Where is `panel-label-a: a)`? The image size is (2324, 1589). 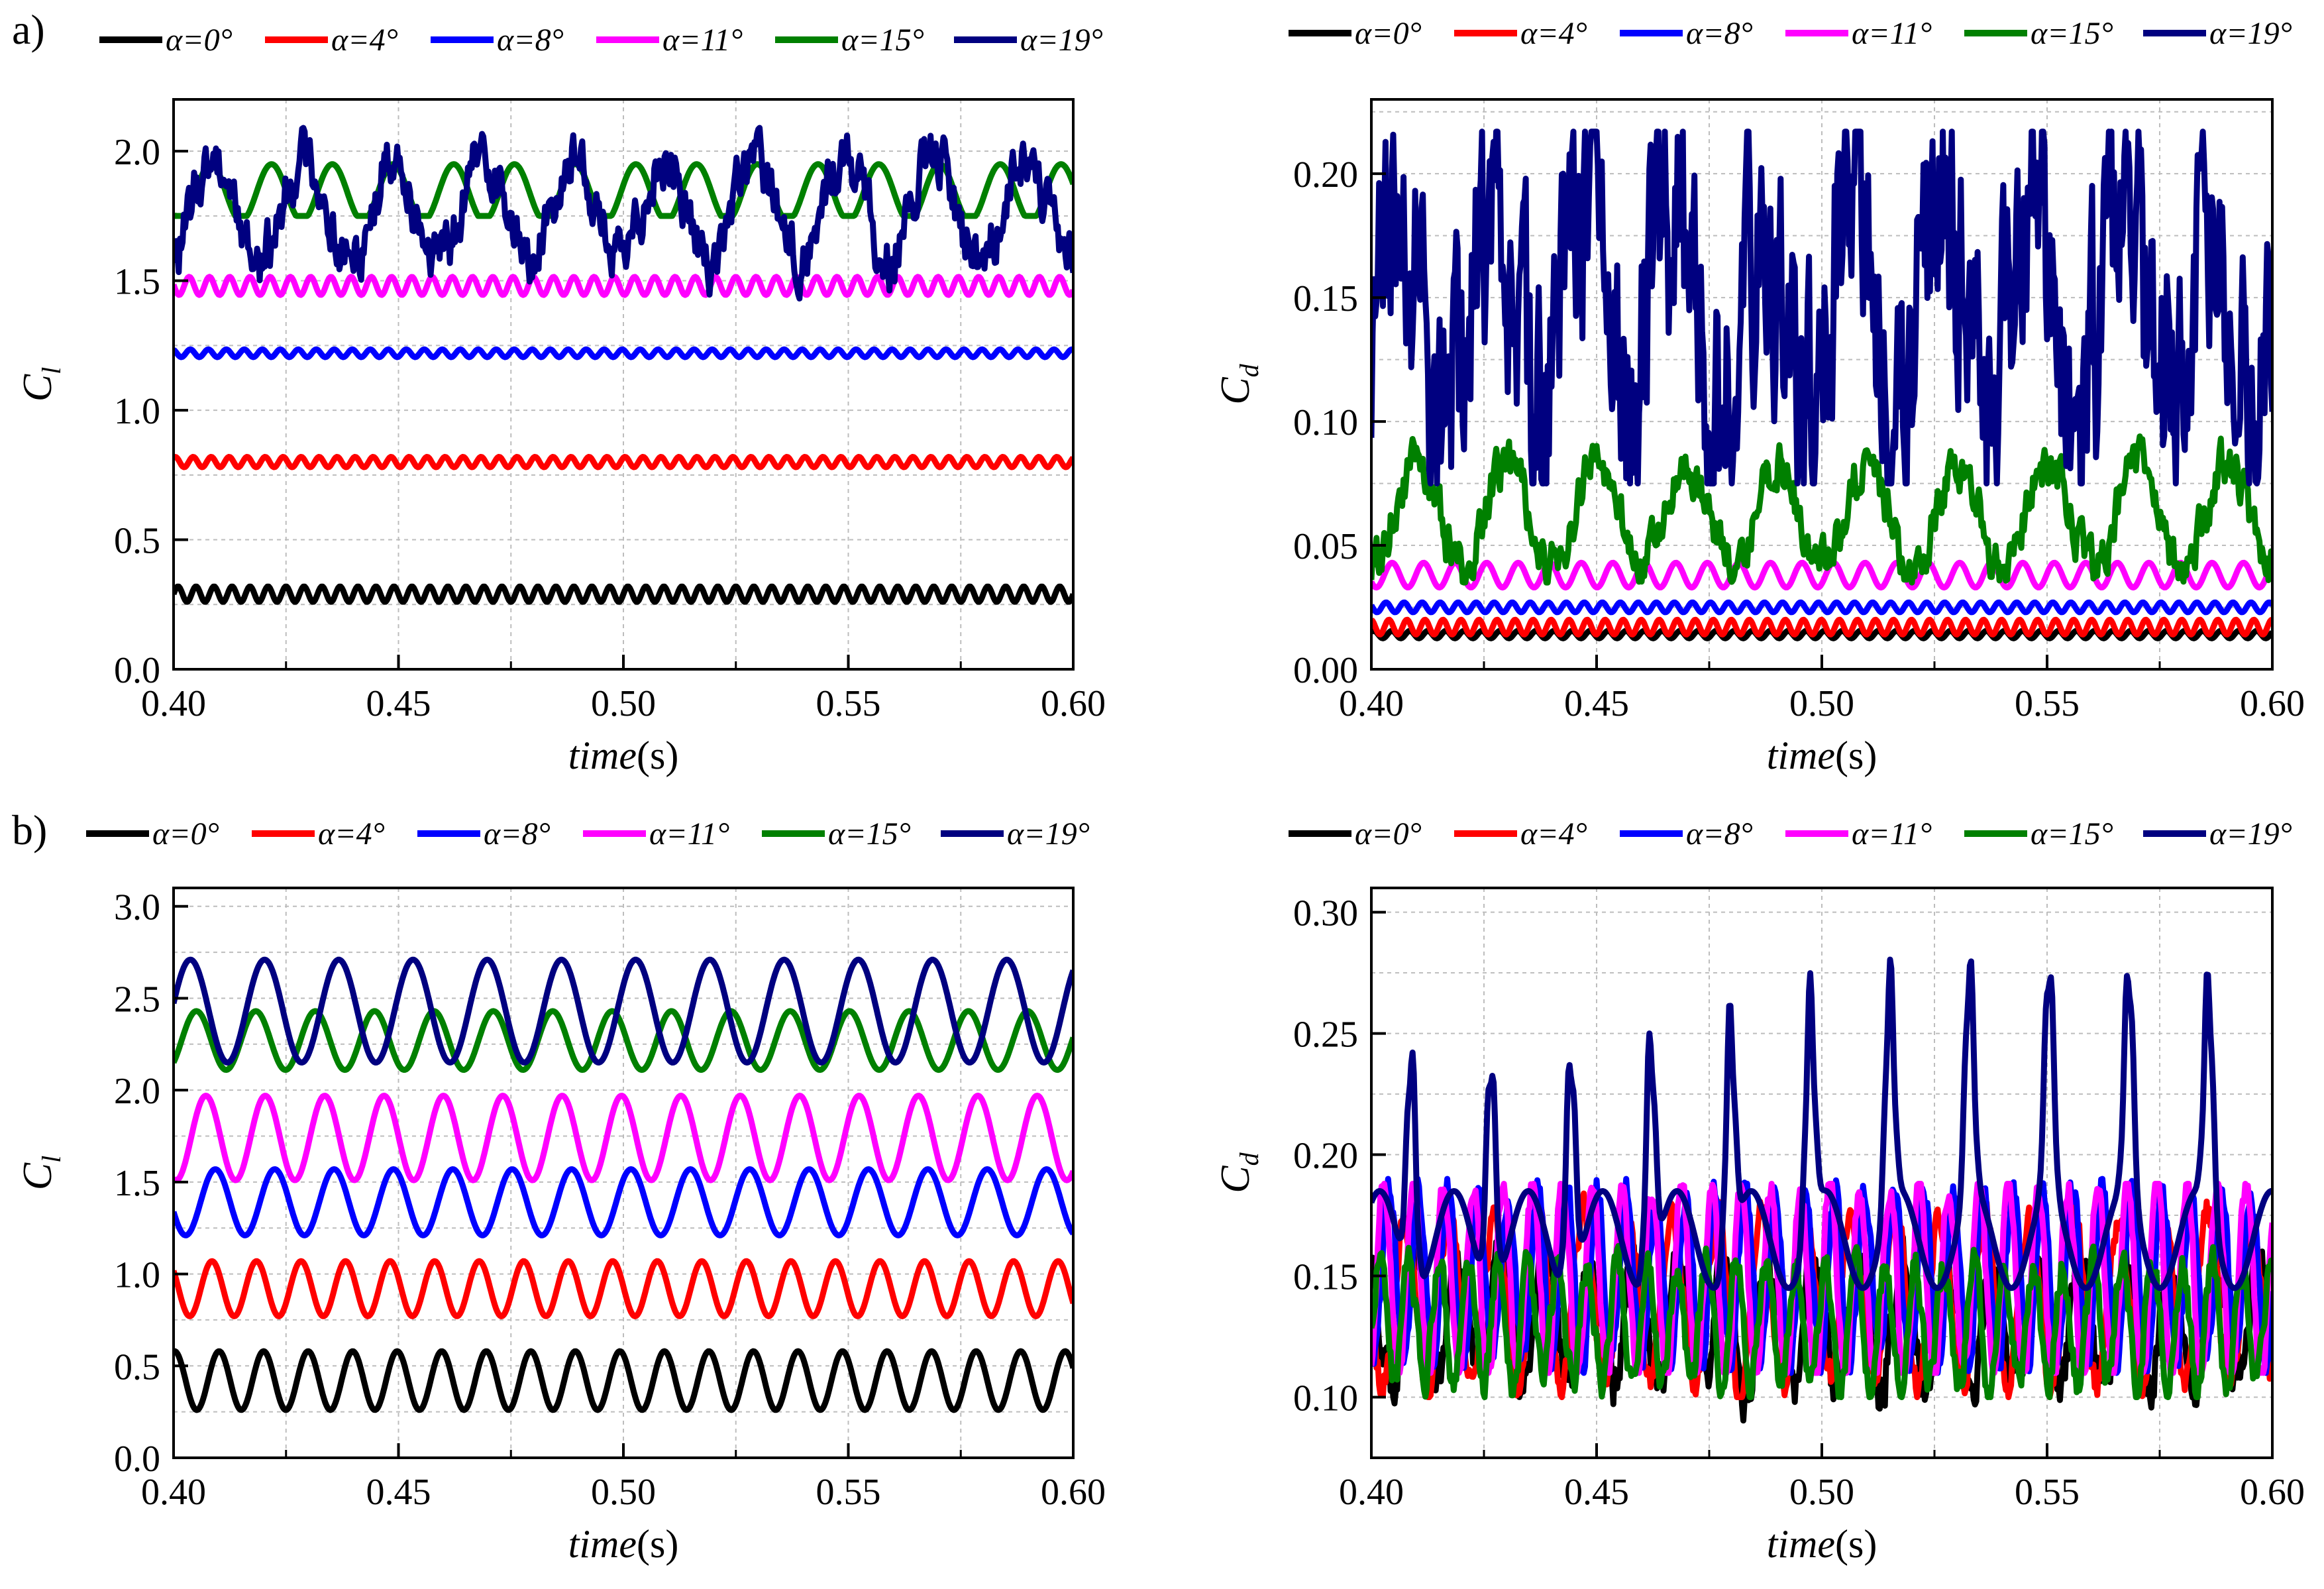 panel-label-a: a) is located at coordinates (28, 29).